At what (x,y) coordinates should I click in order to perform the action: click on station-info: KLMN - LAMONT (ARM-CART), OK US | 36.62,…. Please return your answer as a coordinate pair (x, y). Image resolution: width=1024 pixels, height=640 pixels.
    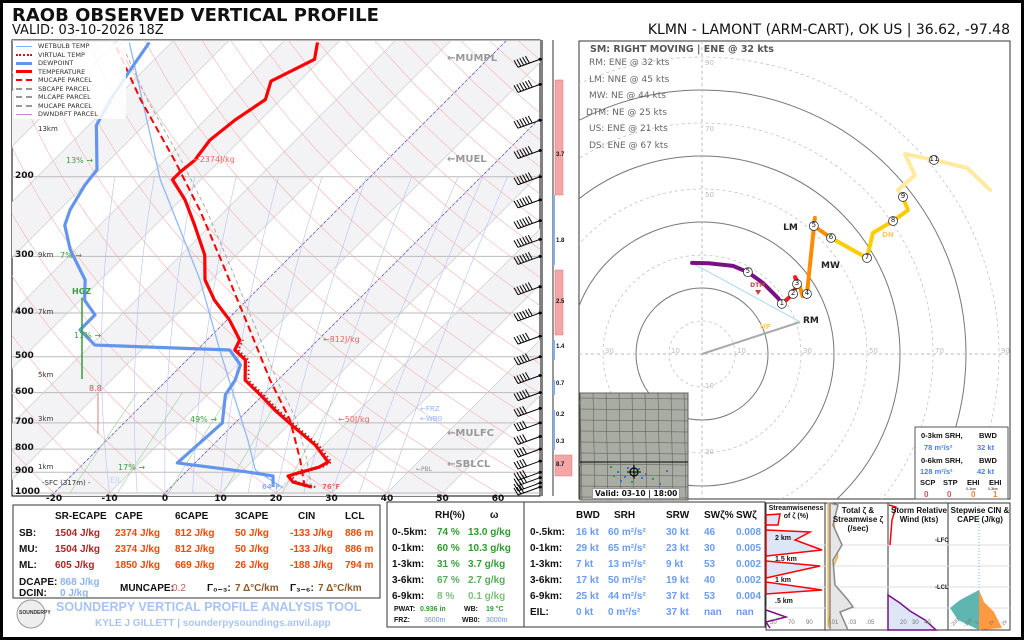
    Looking at the image, I should click on (828, 30).